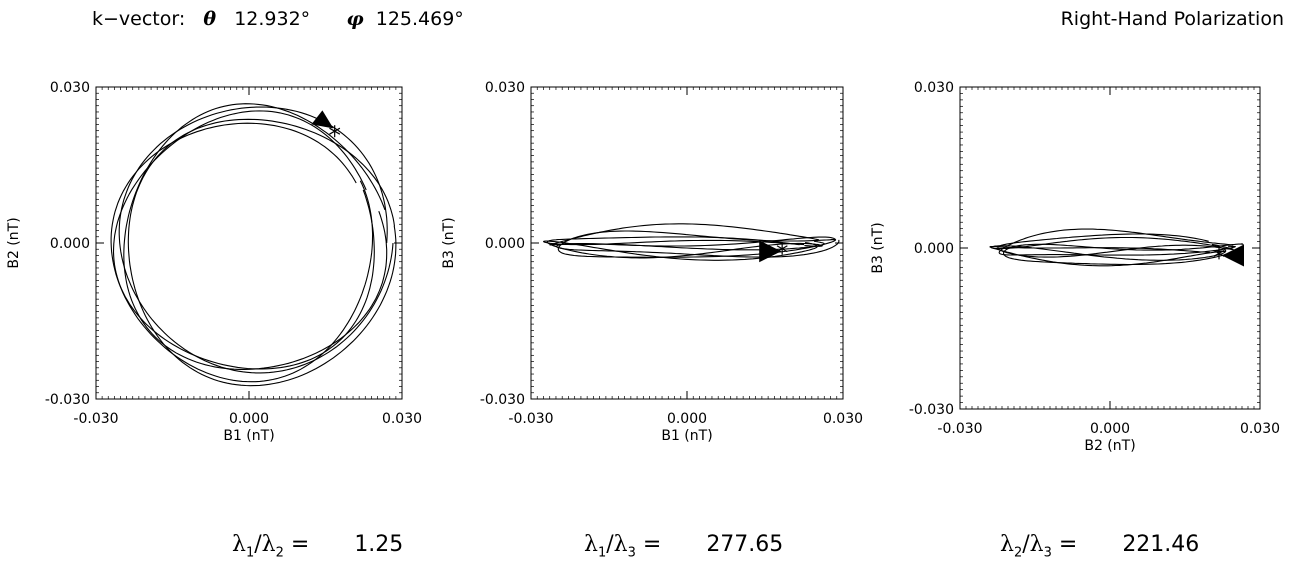  Describe the element at coordinates (1100, 546) in the screenshot. I see `ratio-lambda2-lambda3: λ2/λ3 = 221.46` at that location.